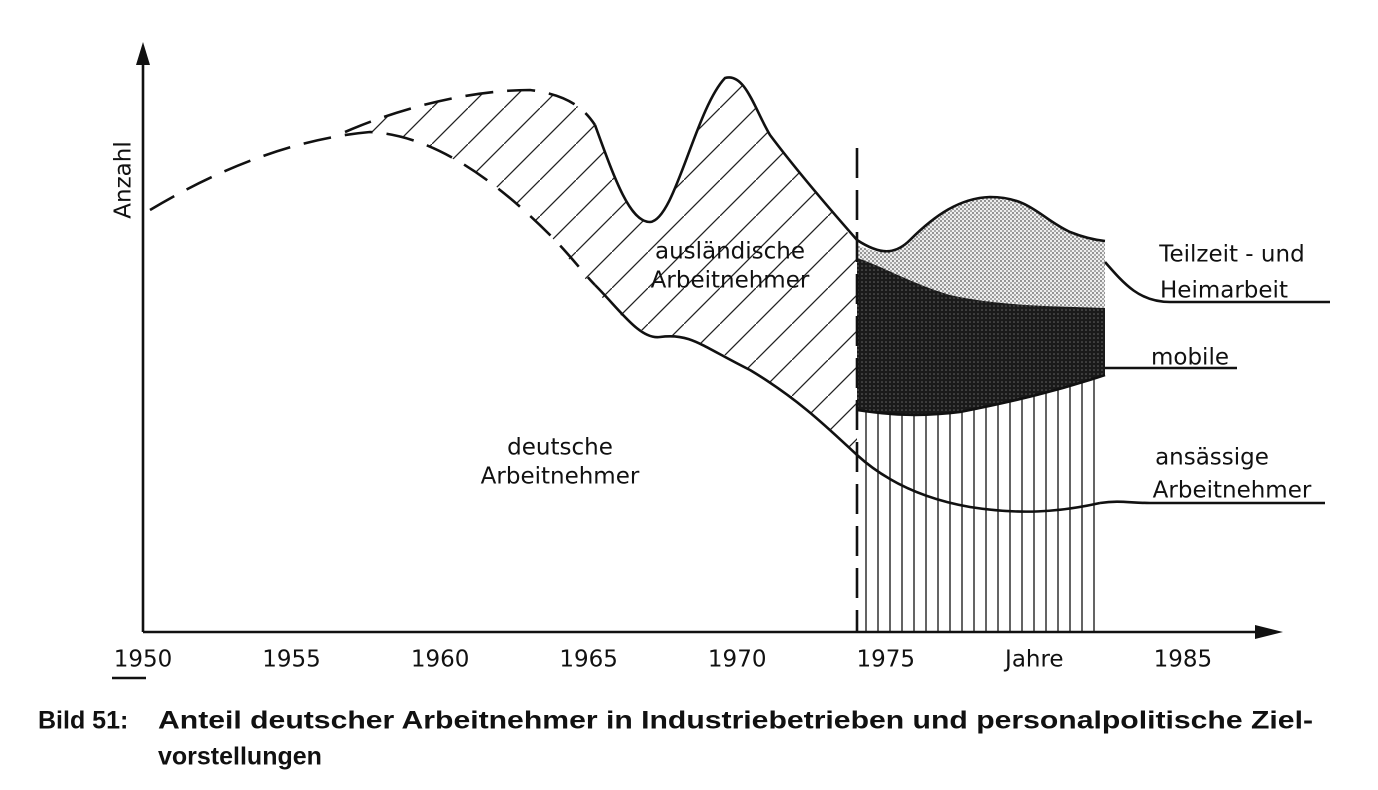 The image size is (1378, 790). What do you see at coordinates (1033, 660) in the screenshot?
I see `x-tick-label: Jahre` at bounding box center [1033, 660].